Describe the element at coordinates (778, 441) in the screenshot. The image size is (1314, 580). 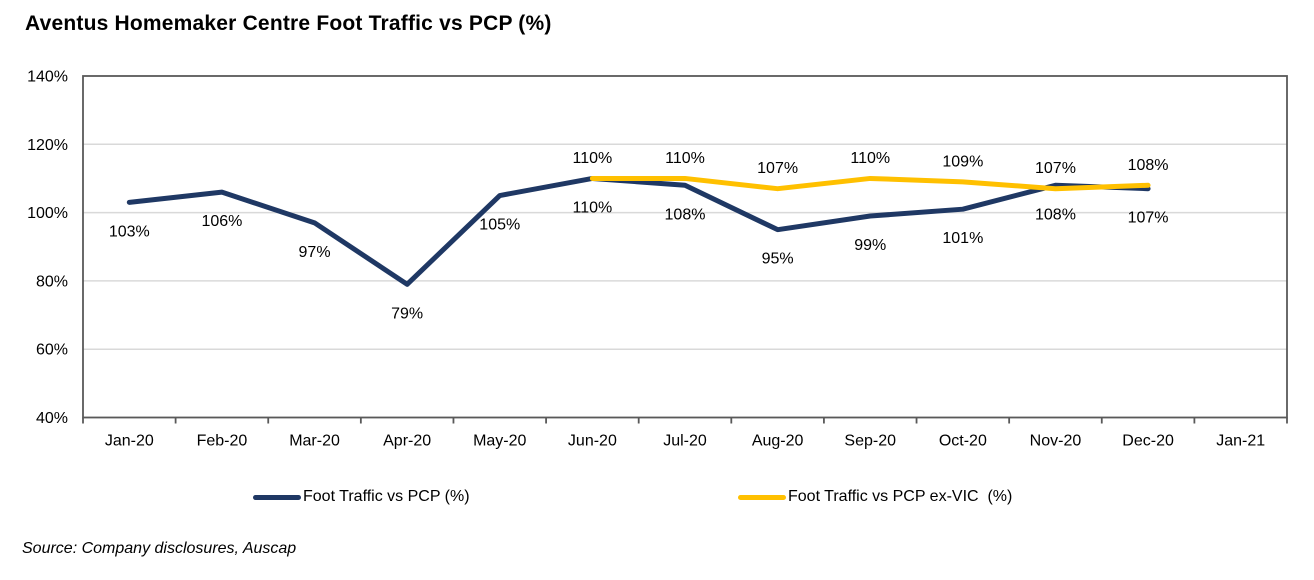
I see `x-axis-label: Aug-20` at that location.